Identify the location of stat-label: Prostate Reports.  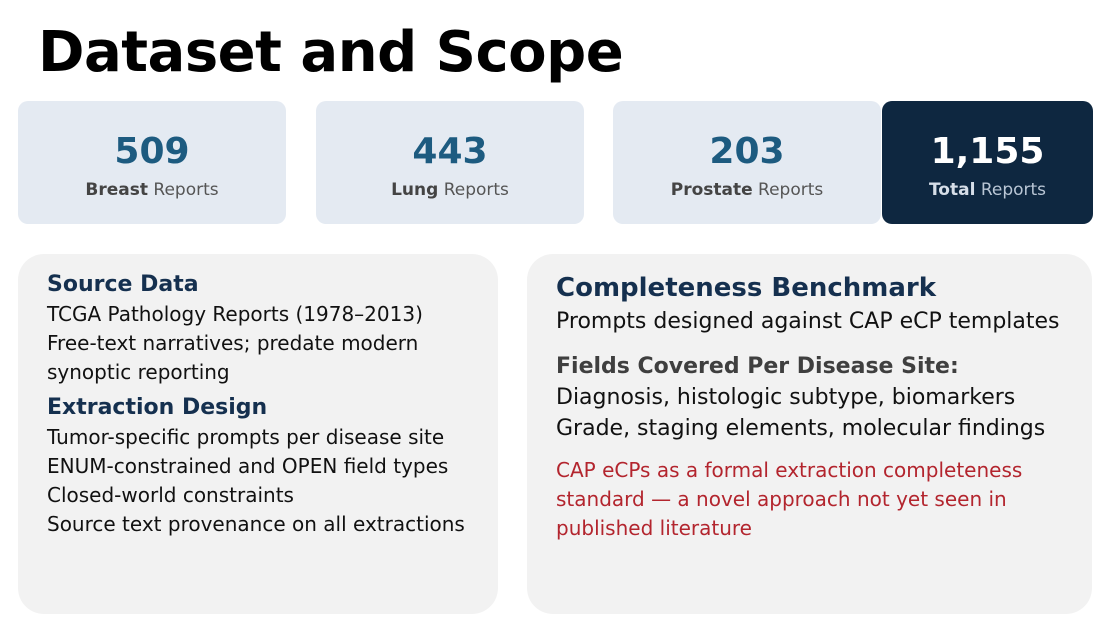
(747, 190).